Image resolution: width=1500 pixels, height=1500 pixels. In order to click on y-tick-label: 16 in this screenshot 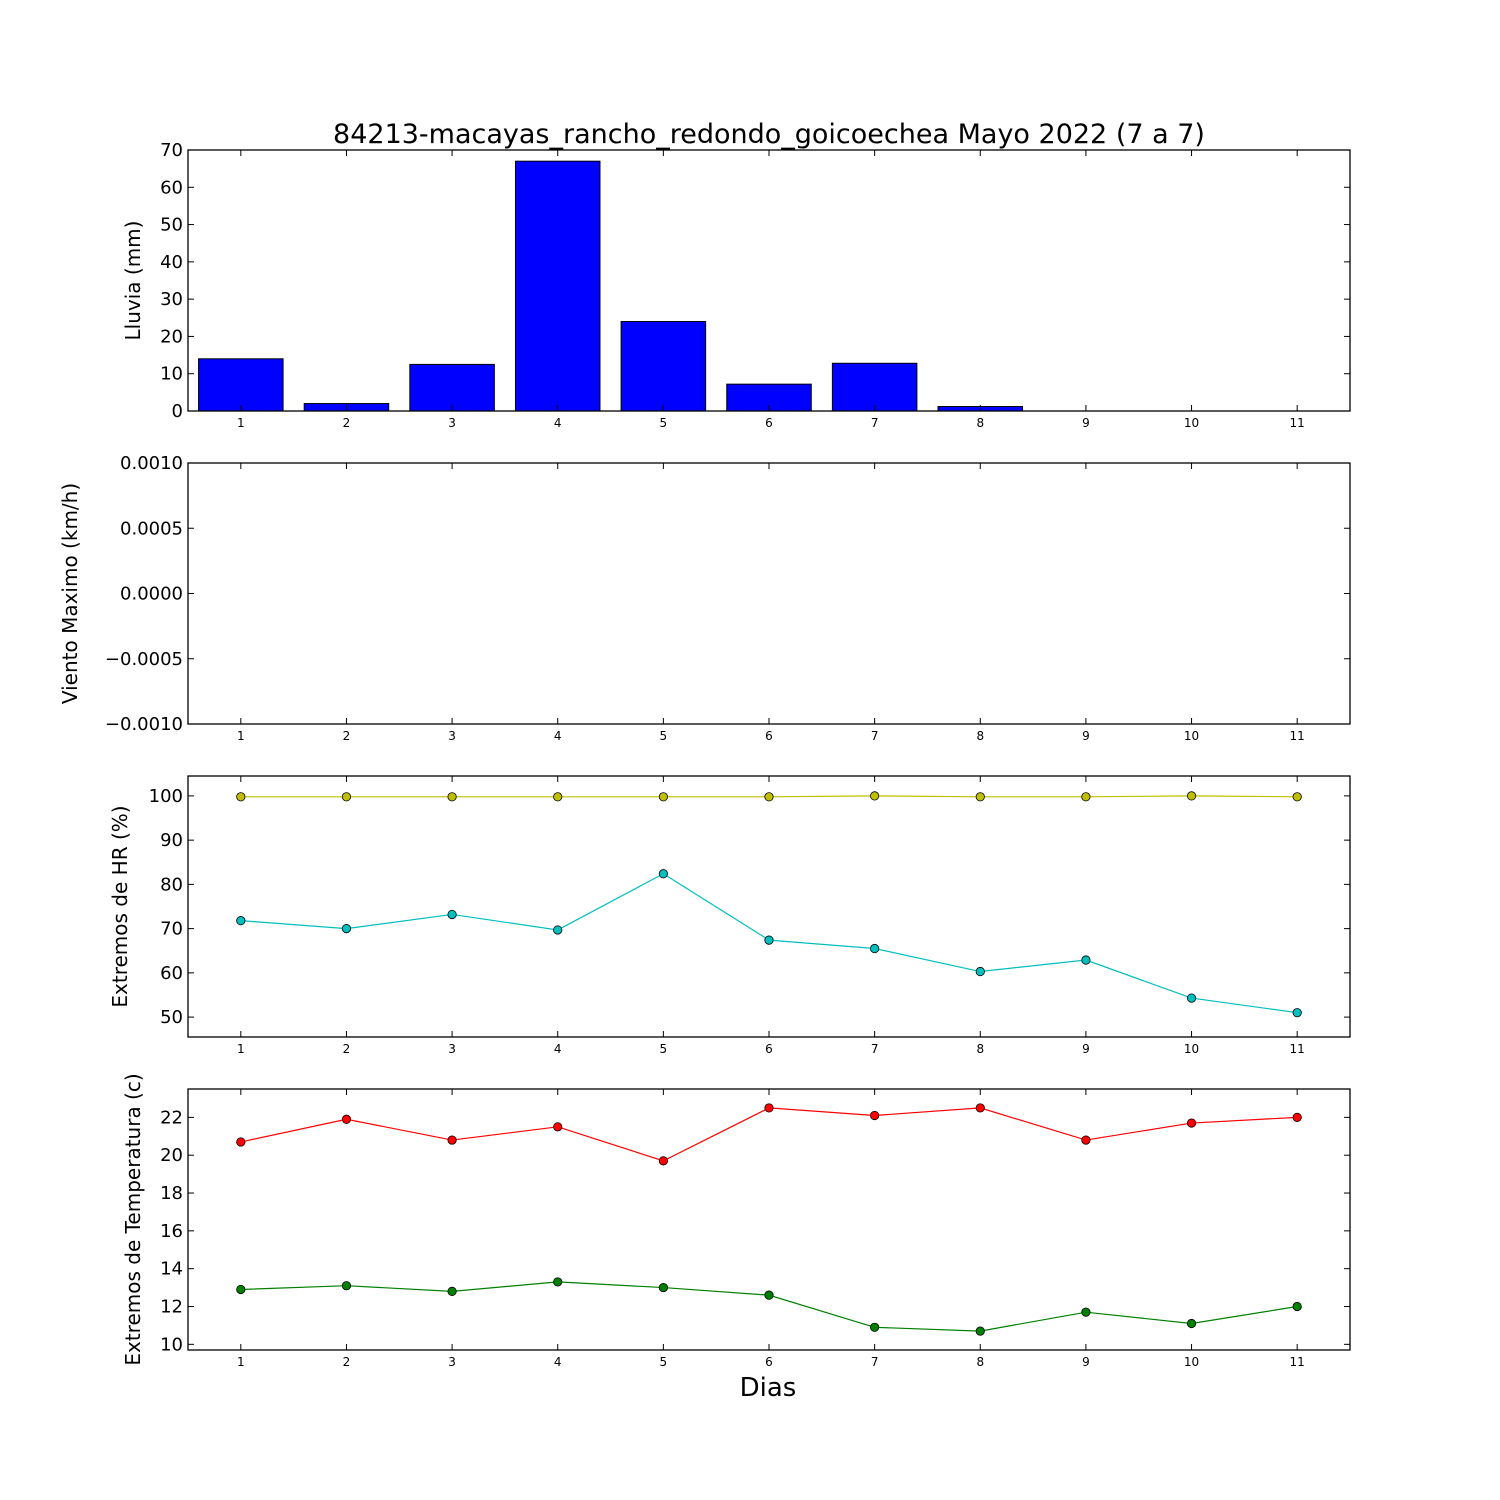, I will do `click(171, 1231)`.